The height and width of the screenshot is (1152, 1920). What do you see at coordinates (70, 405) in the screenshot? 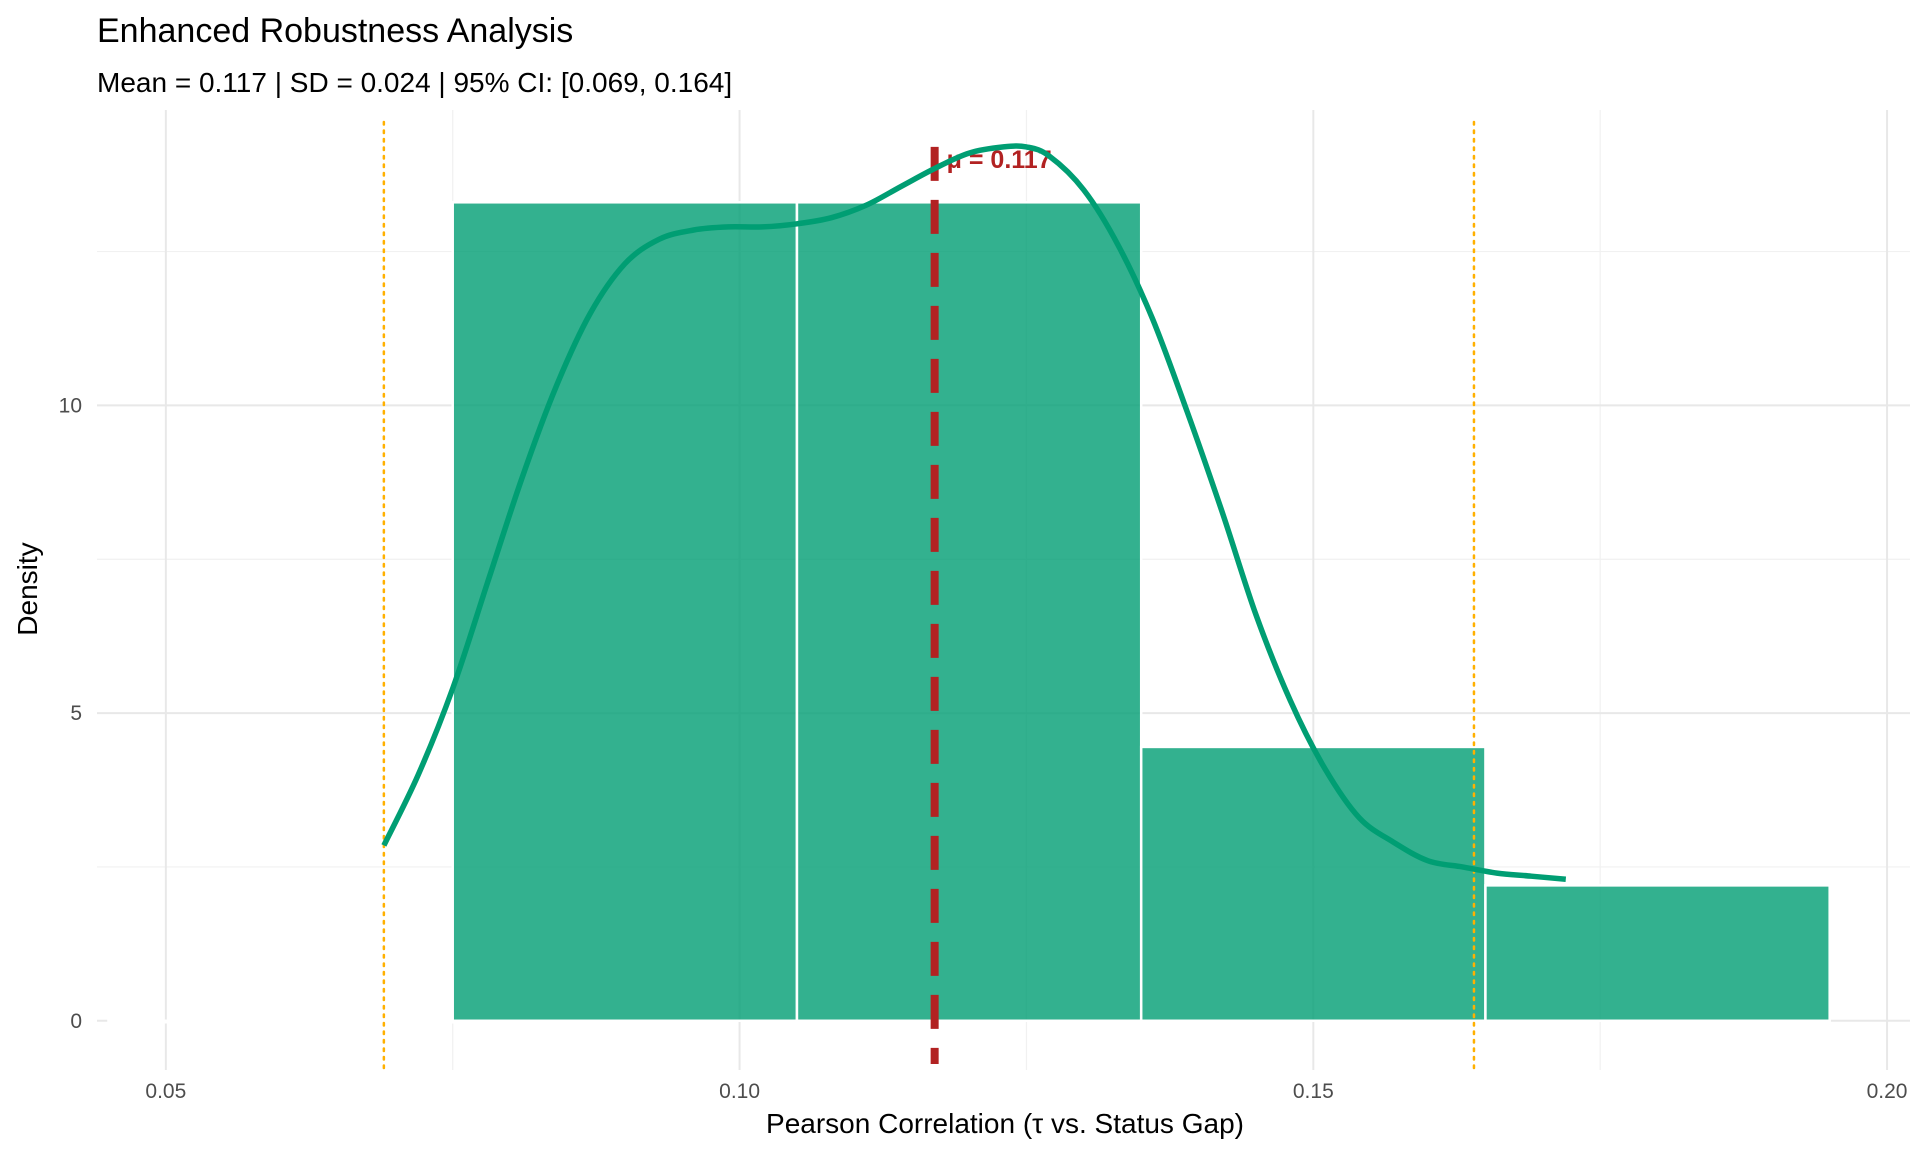
I see `y-tick-label: 10` at bounding box center [70, 405].